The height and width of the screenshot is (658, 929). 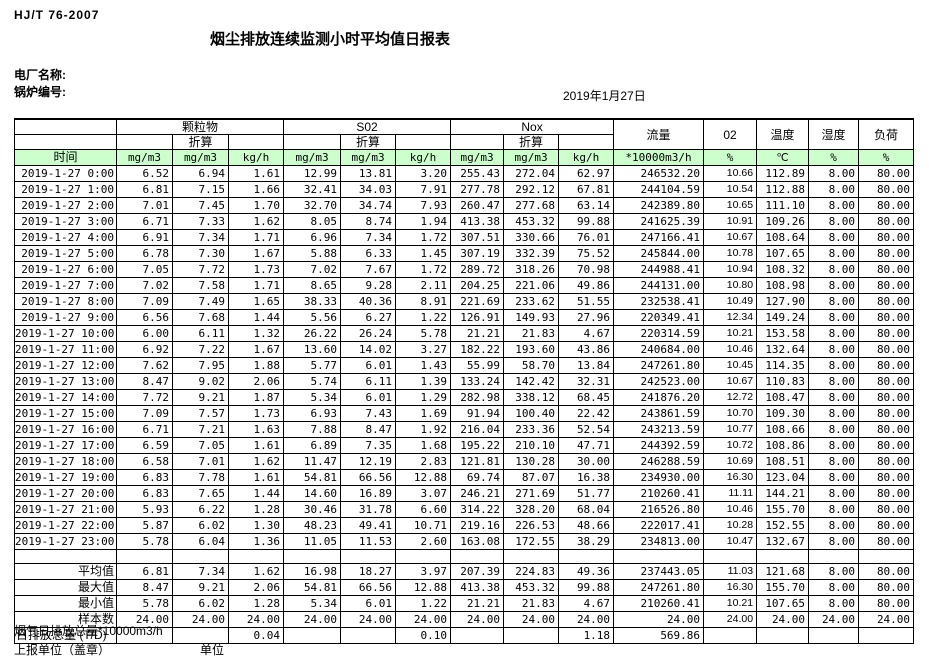 I want to click on value-cell: 6.02, so click(x=200, y=525).